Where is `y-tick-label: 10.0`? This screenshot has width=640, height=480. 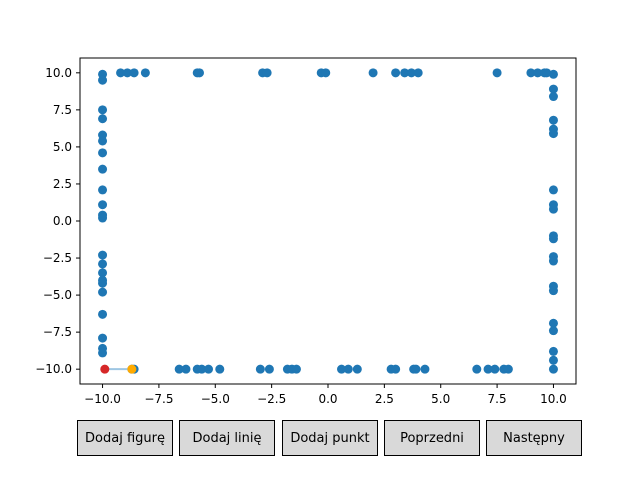
y-tick-label: 10.0 is located at coordinates (58, 73).